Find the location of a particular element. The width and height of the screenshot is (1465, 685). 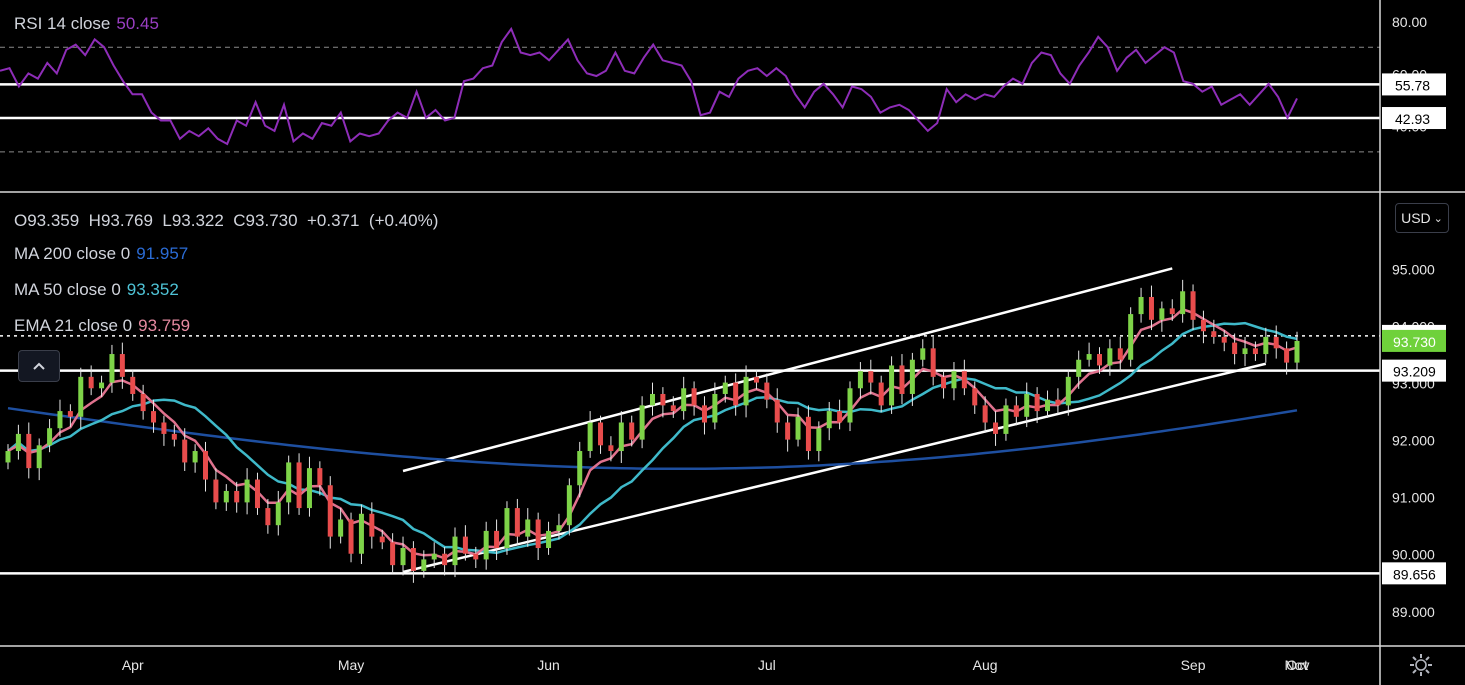

current-price-tag is located at coordinates (1414, 340).